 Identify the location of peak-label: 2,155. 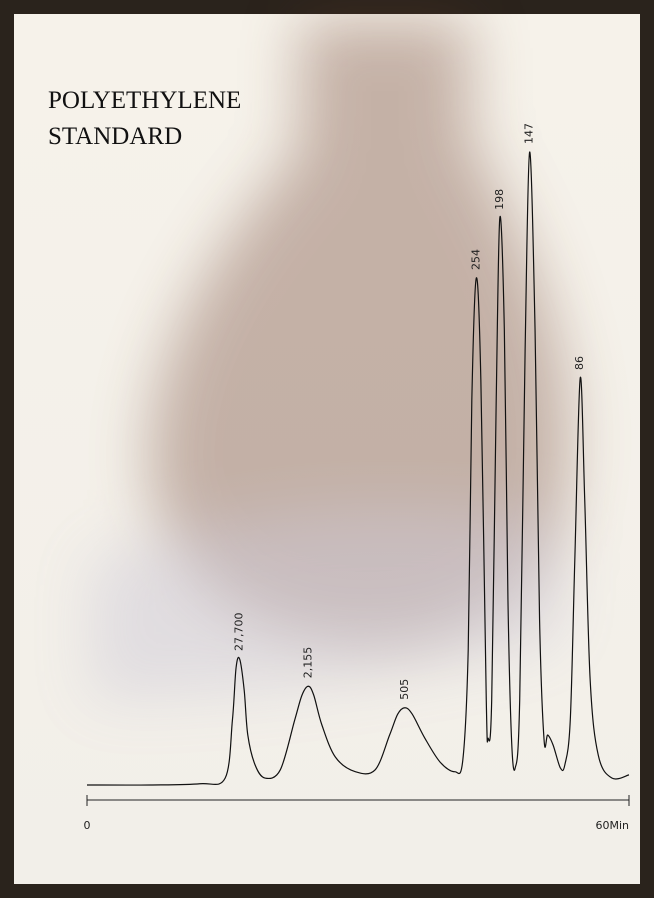
(307, 663).